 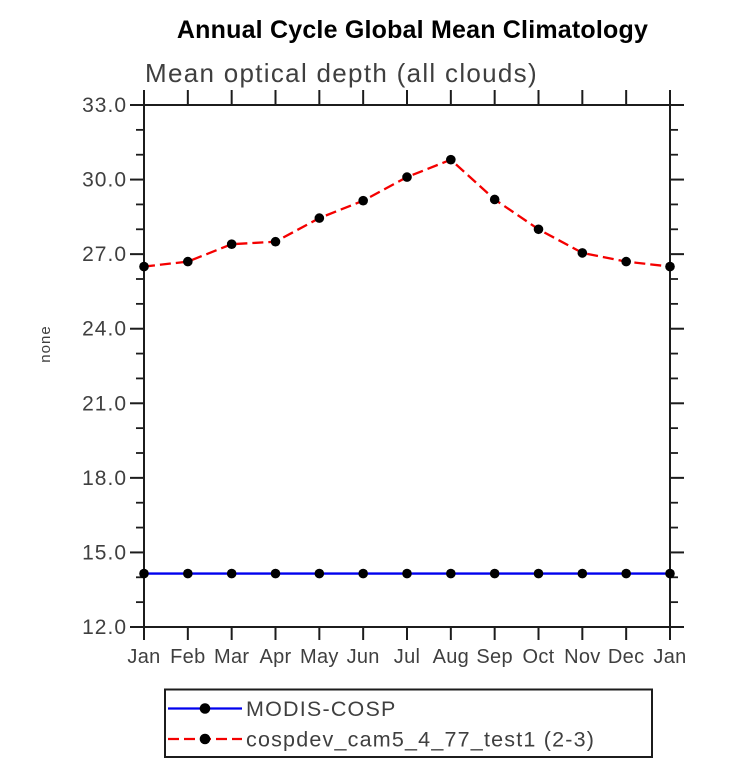 What do you see at coordinates (104, 478) in the screenshot?
I see `y-axis-tick-label: 18.0` at bounding box center [104, 478].